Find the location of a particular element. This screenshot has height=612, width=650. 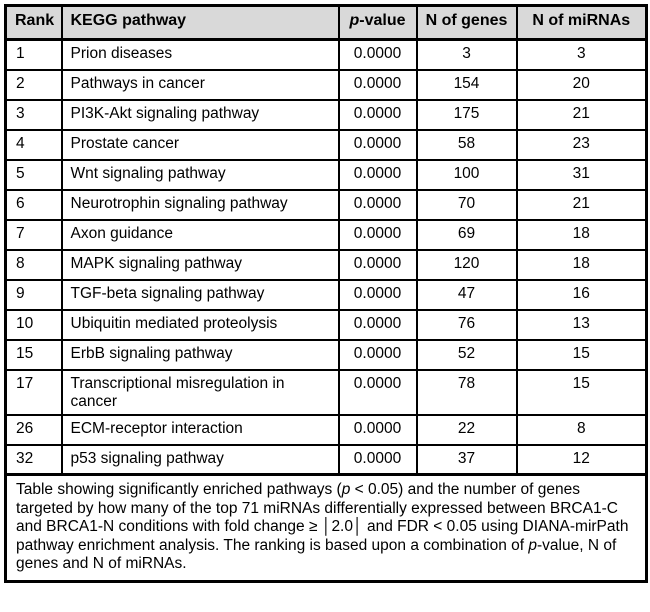

genes-cell: 120 is located at coordinates (466, 264).